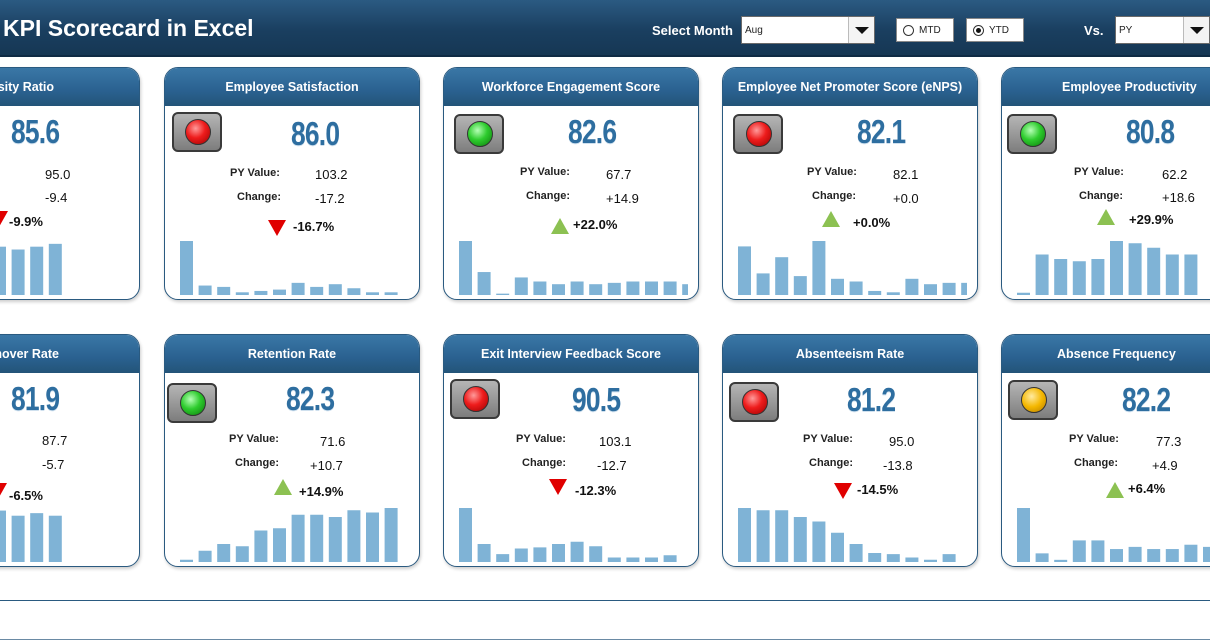 The width and height of the screenshot is (1210, 642). What do you see at coordinates (292, 87) in the screenshot?
I see `card-title: Employee Satisfaction` at bounding box center [292, 87].